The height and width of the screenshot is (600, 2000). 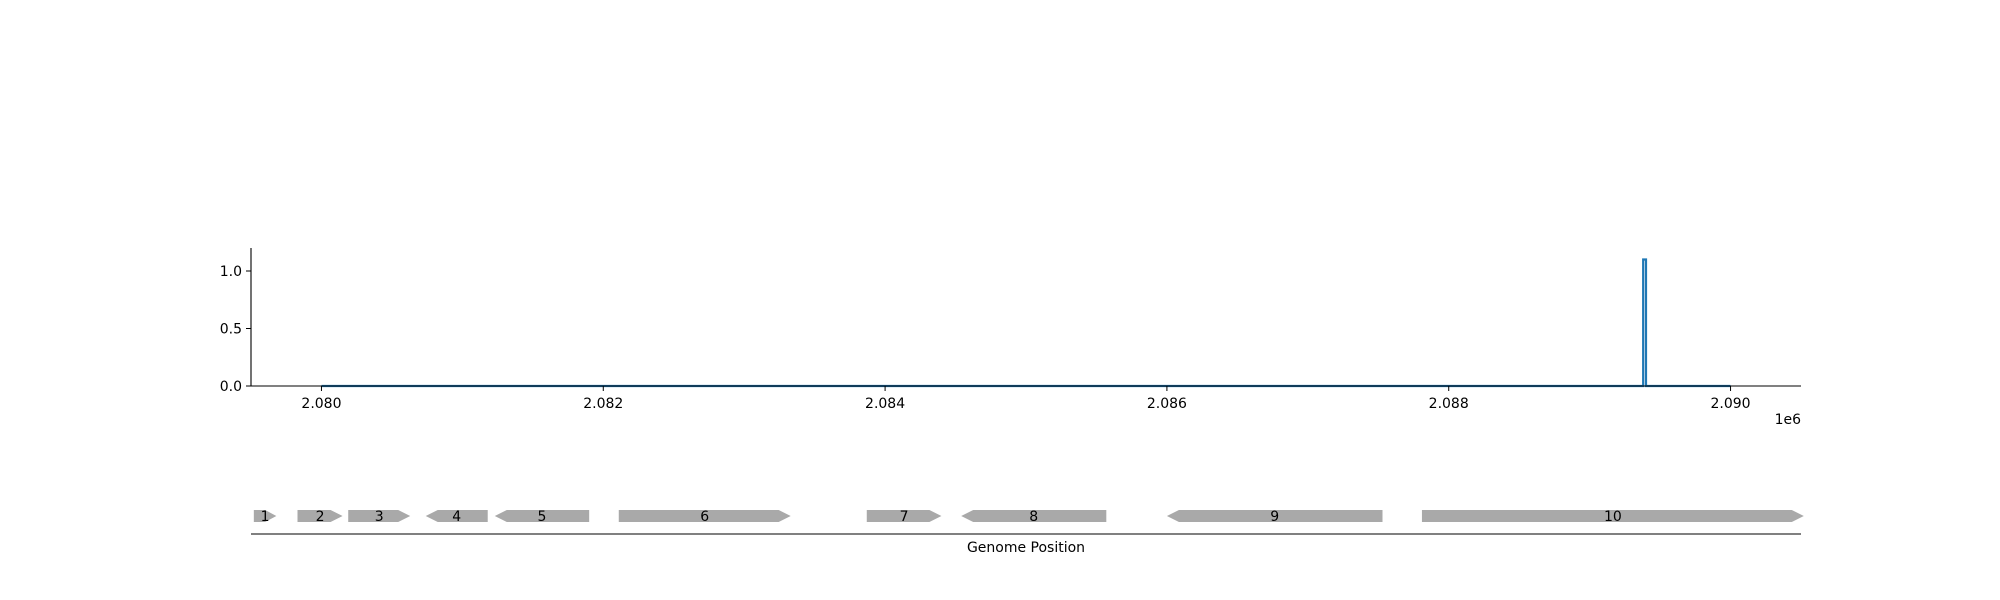 What do you see at coordinates (603, 404) in the screenshot?
I see `x-tick-label: 2.082` at bounding box center [603, 404].